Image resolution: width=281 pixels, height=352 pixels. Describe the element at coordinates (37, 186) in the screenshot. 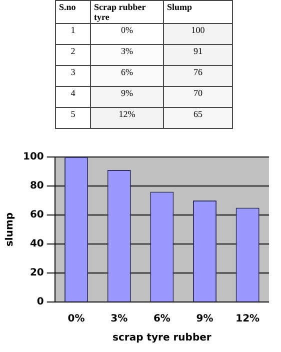

I see `y-tick-label: 80` at that location.